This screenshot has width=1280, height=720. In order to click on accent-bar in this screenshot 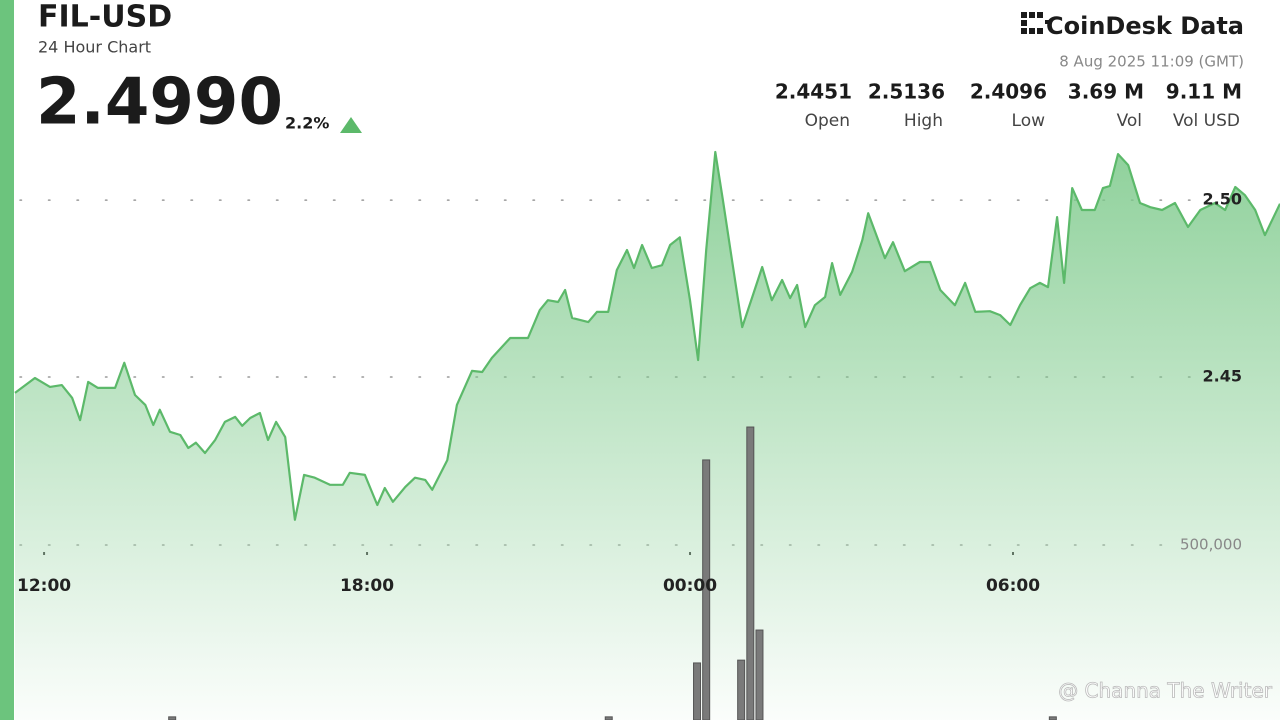, I will do `click(7, 360)`.